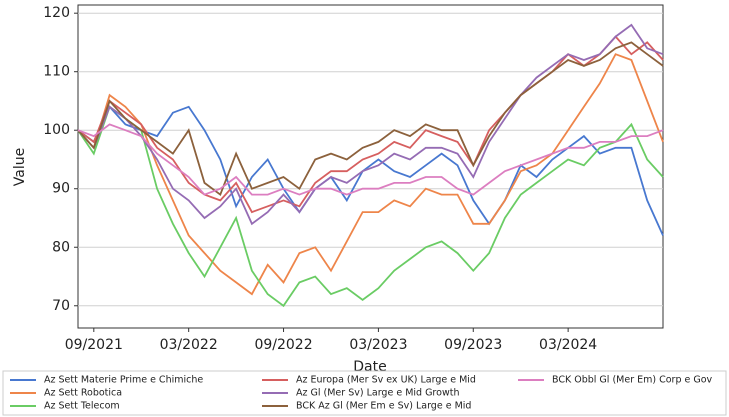 The width and height of the screenshot is (729, 417). Describe the element at coordinates (61, 189) in the screenshot. I see `y-tick-label: 90` at that location.